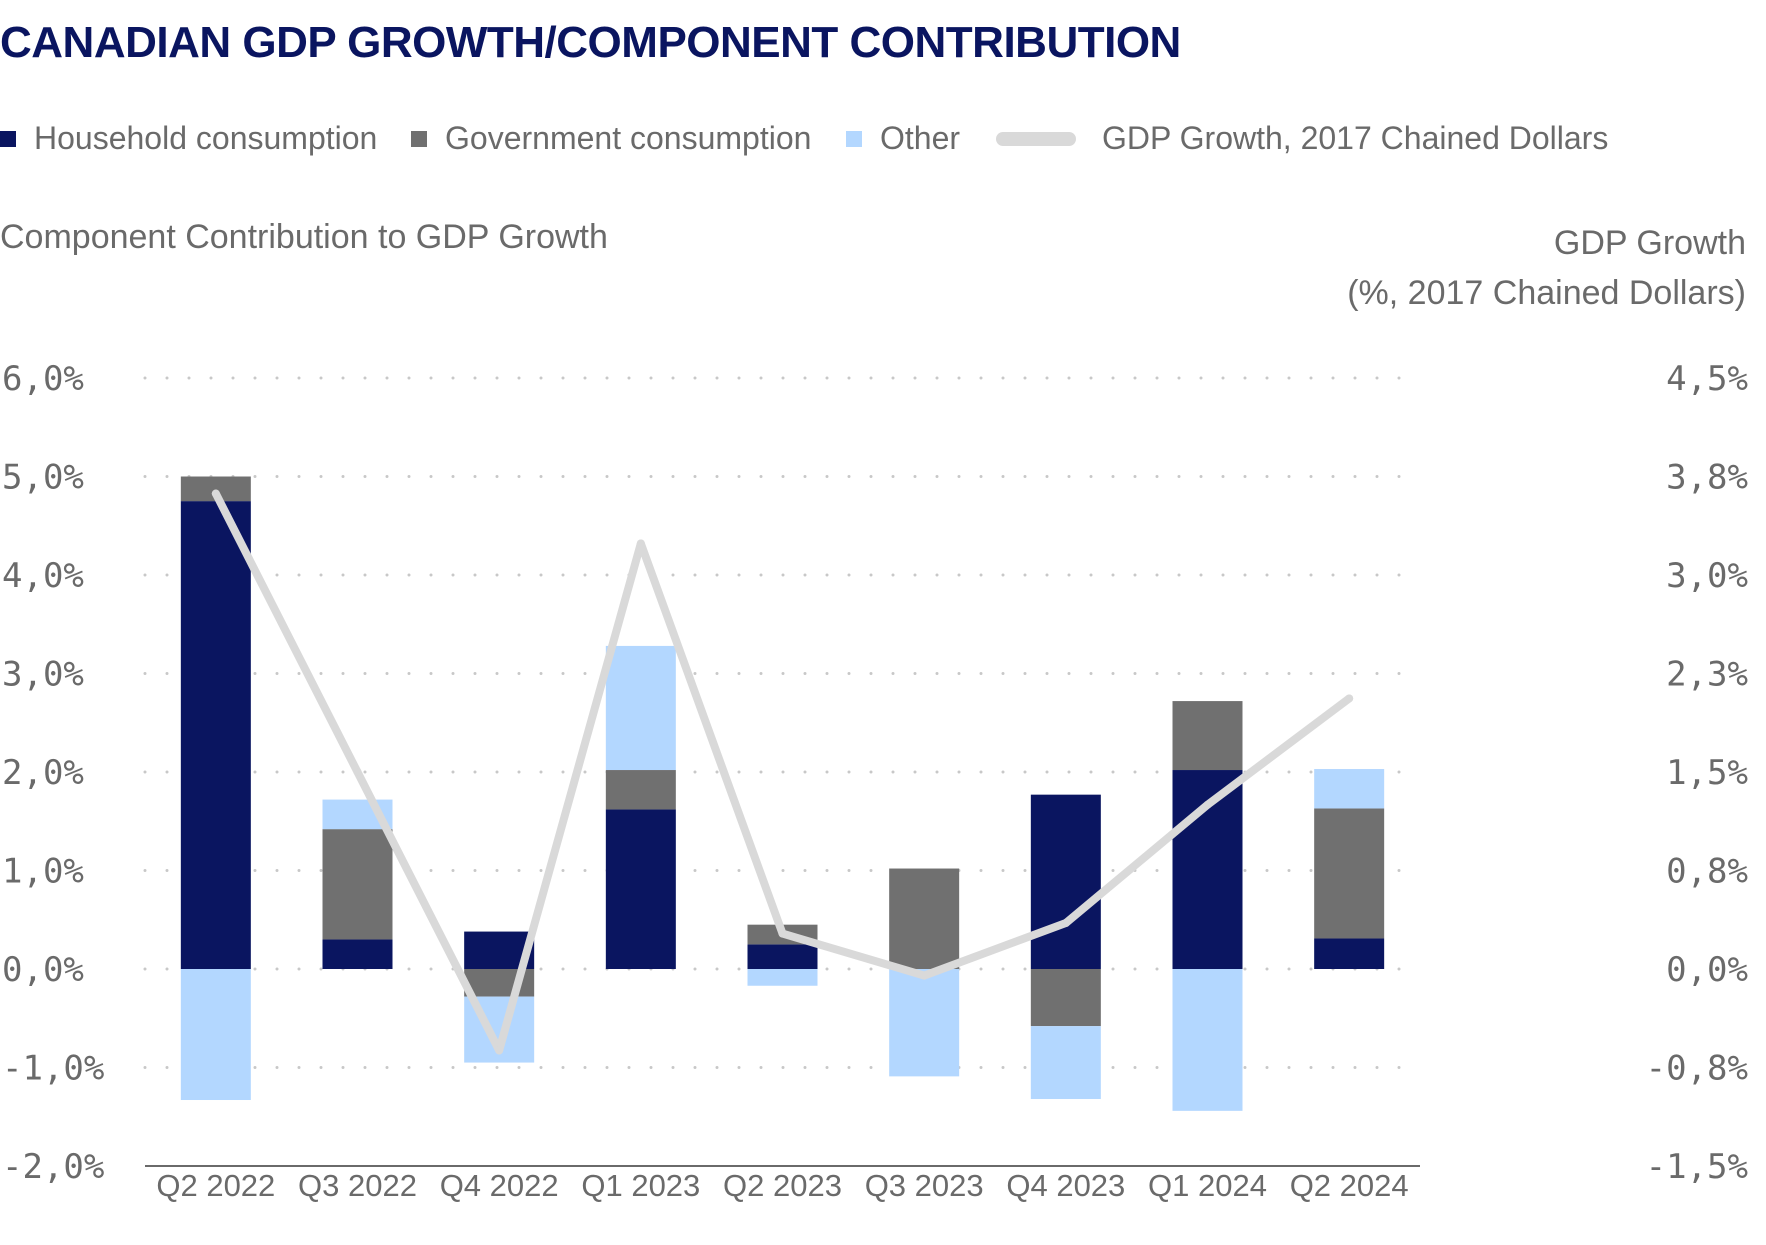  Describe the element at coordinates (419, 138) in the screenshot. I see `government-swatch-icon` at that location.